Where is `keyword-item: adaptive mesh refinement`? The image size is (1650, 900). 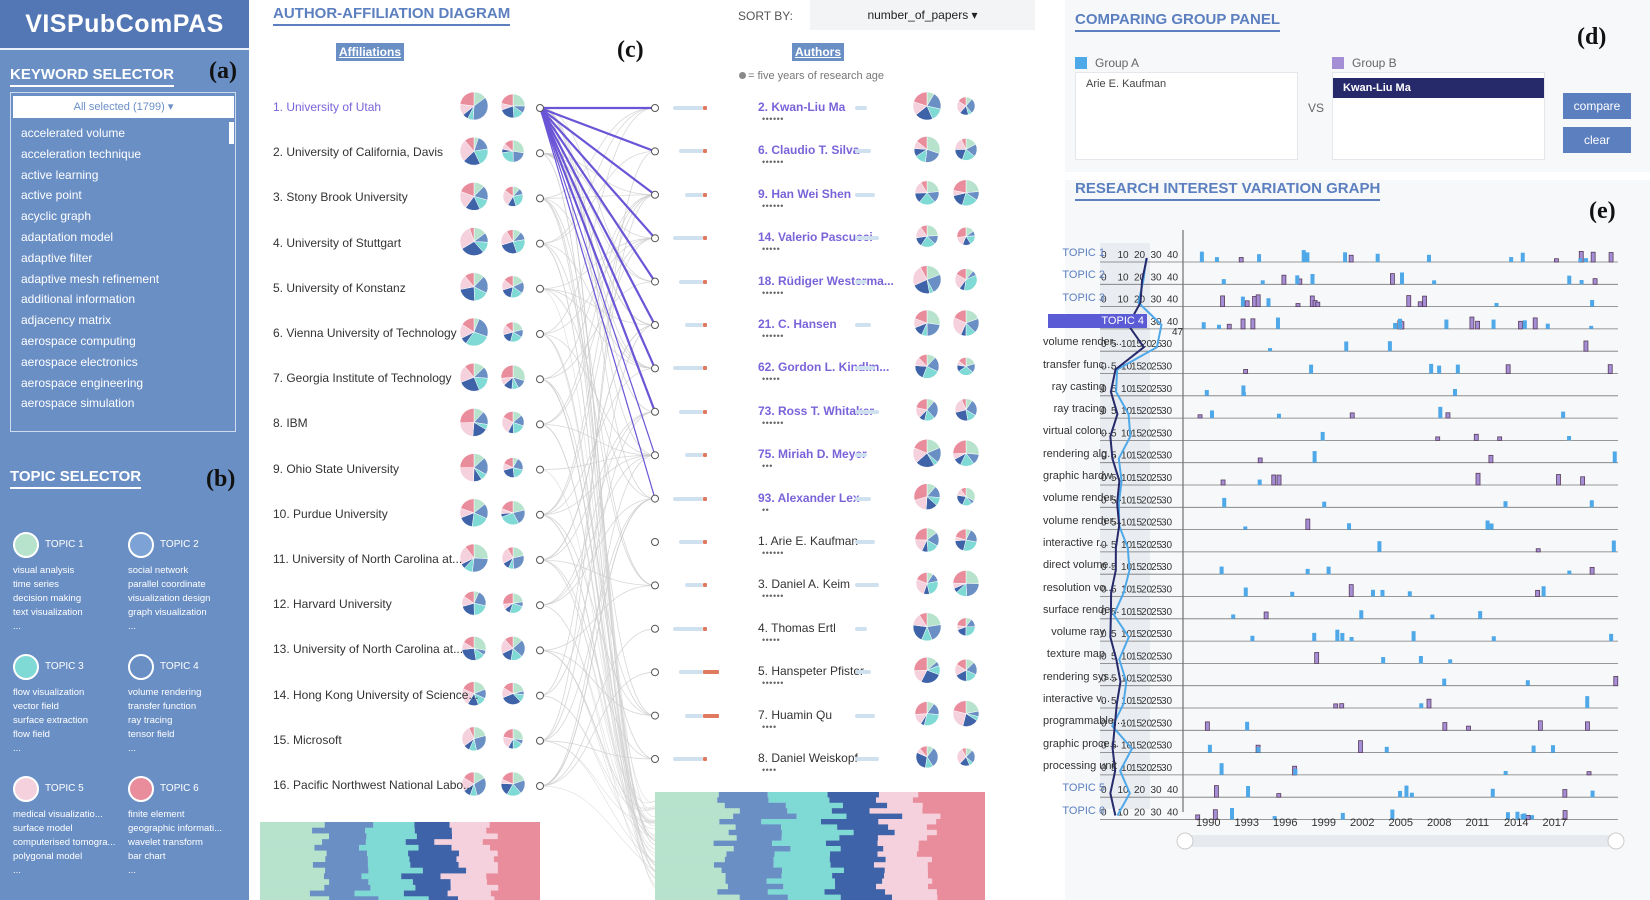 keyword-item: adaptive mesh refinement is located at coordinates (90, 278).